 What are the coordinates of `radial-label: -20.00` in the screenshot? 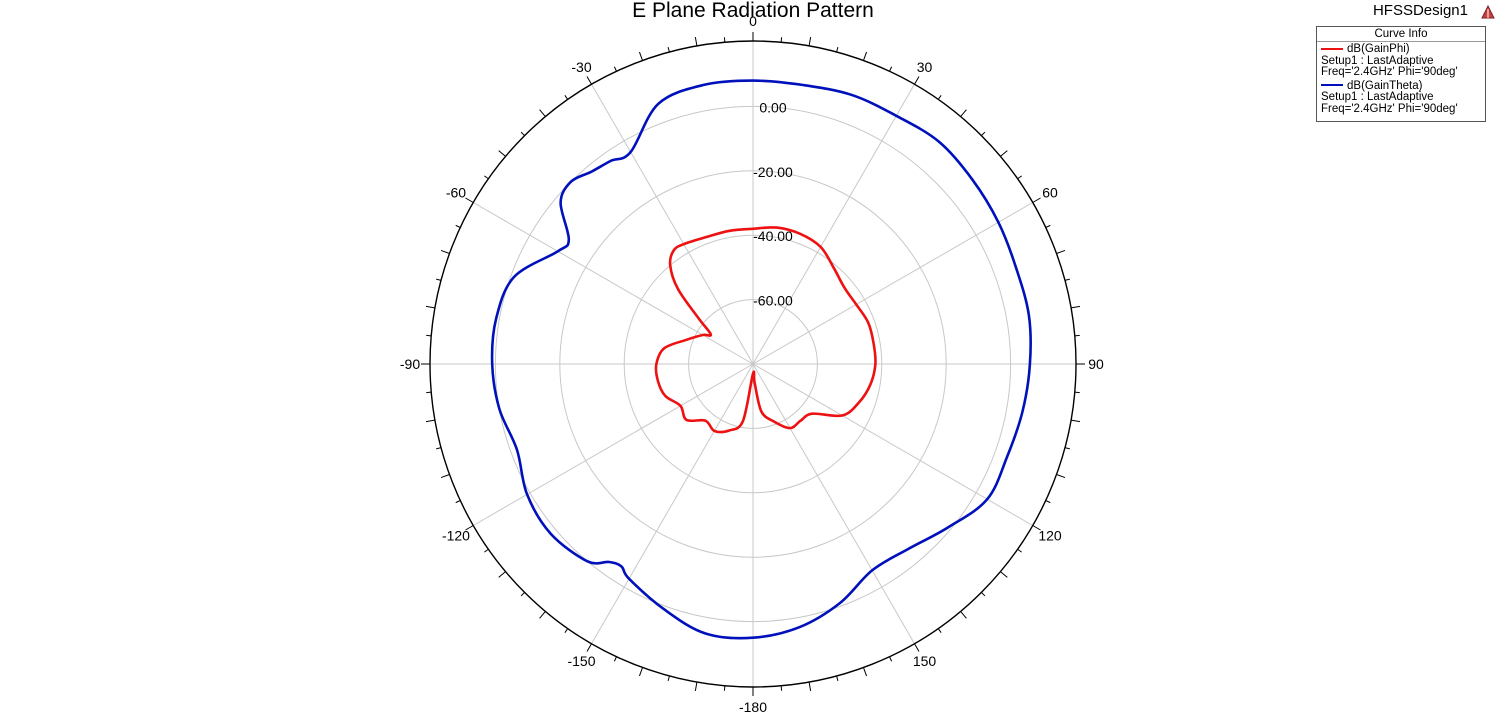 It's located at (773, 172).